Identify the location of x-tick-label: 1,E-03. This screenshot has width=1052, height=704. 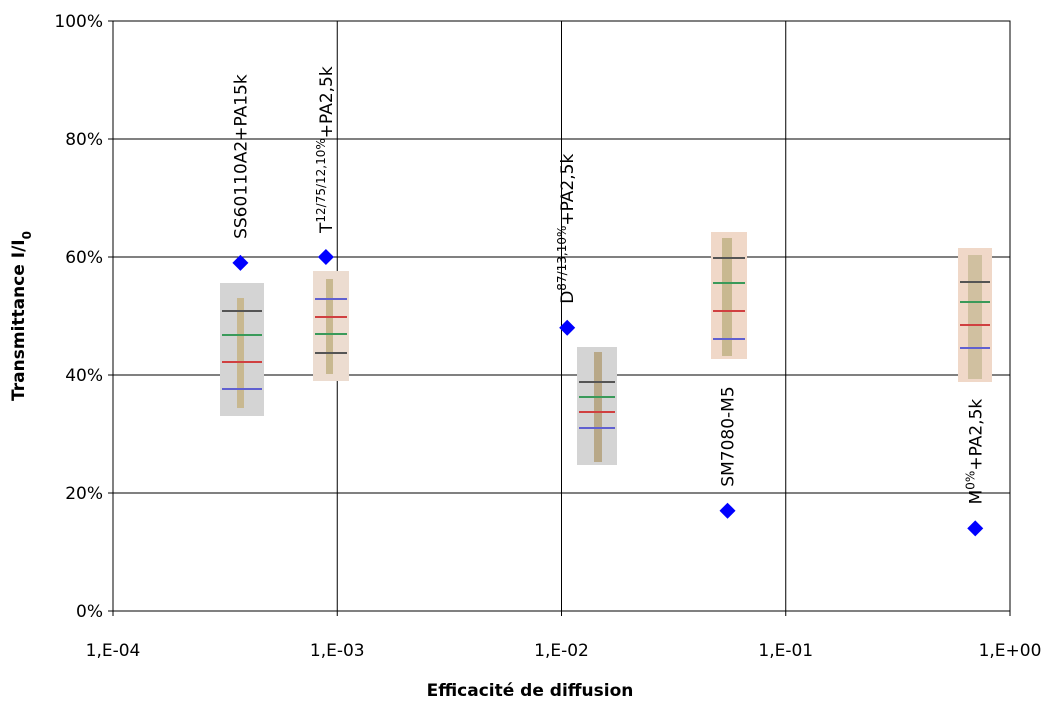
(337, 651).